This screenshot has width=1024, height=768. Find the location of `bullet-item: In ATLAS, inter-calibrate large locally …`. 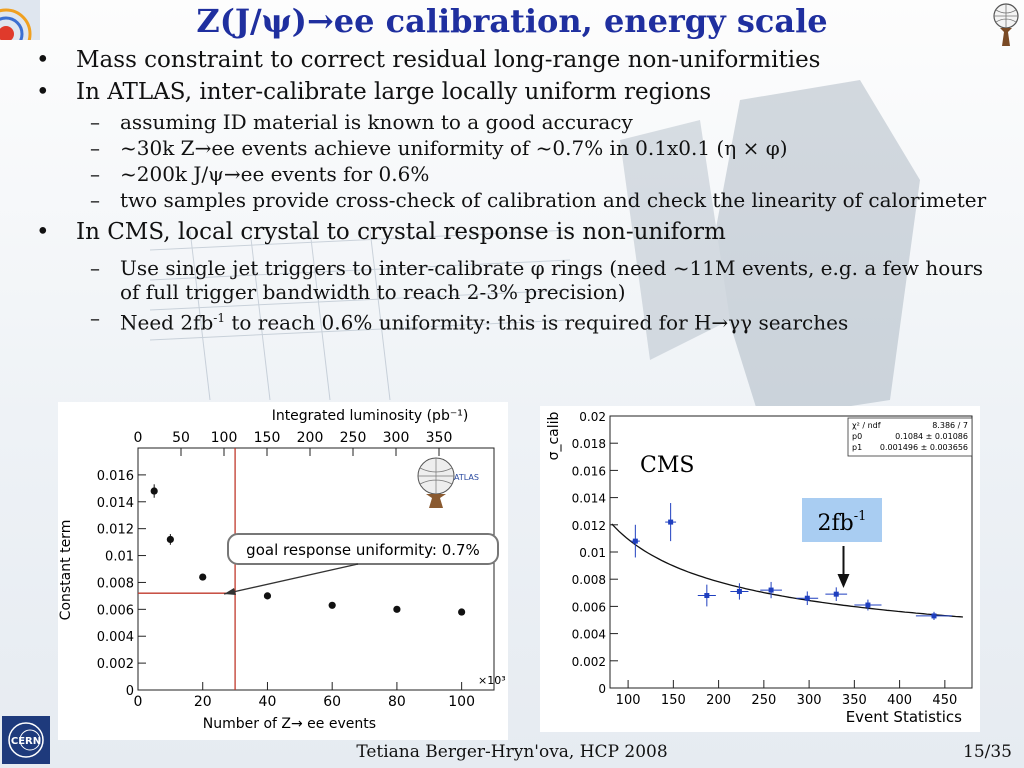

bullet-item: In ATLAS, inter-calibrate large locally … is located at coordinates (500, 92).